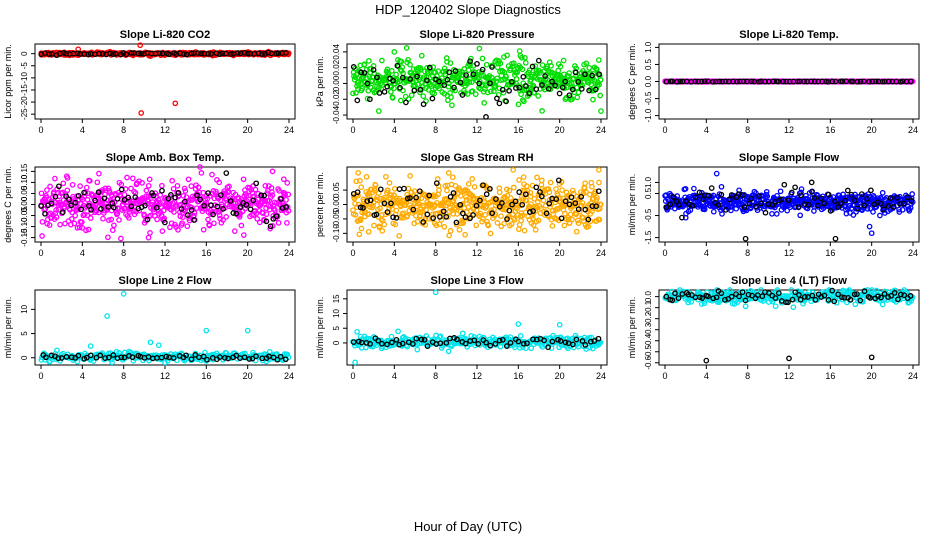 The width and height of the screenshot is (936, 540). I want to click on x-tick-label: 4, so click(706, 376).